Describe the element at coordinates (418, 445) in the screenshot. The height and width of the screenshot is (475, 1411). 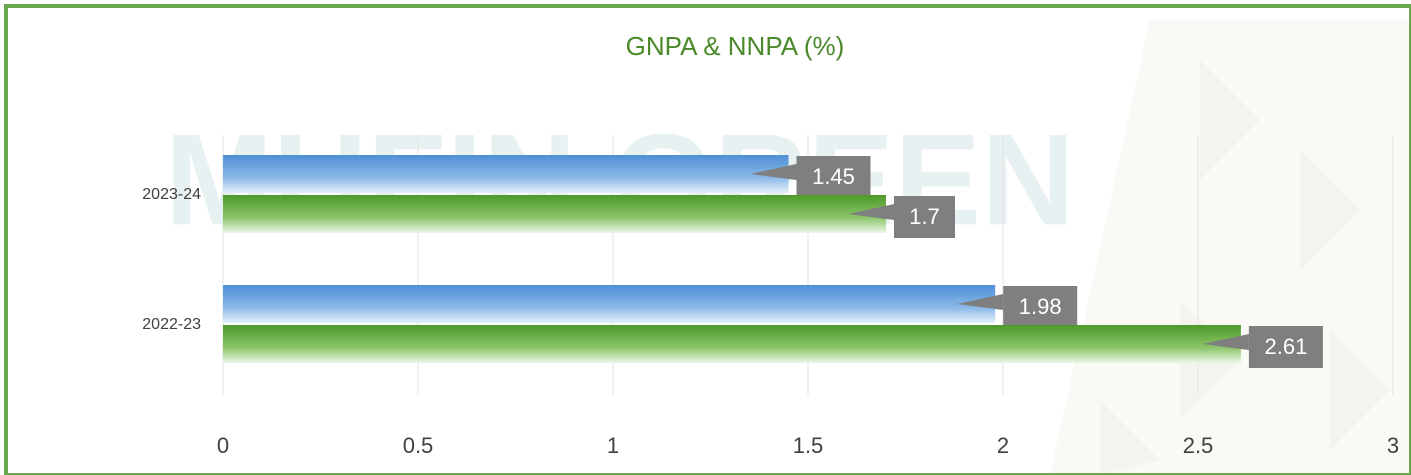
I see `x-tick-label: 0.5` at that location.